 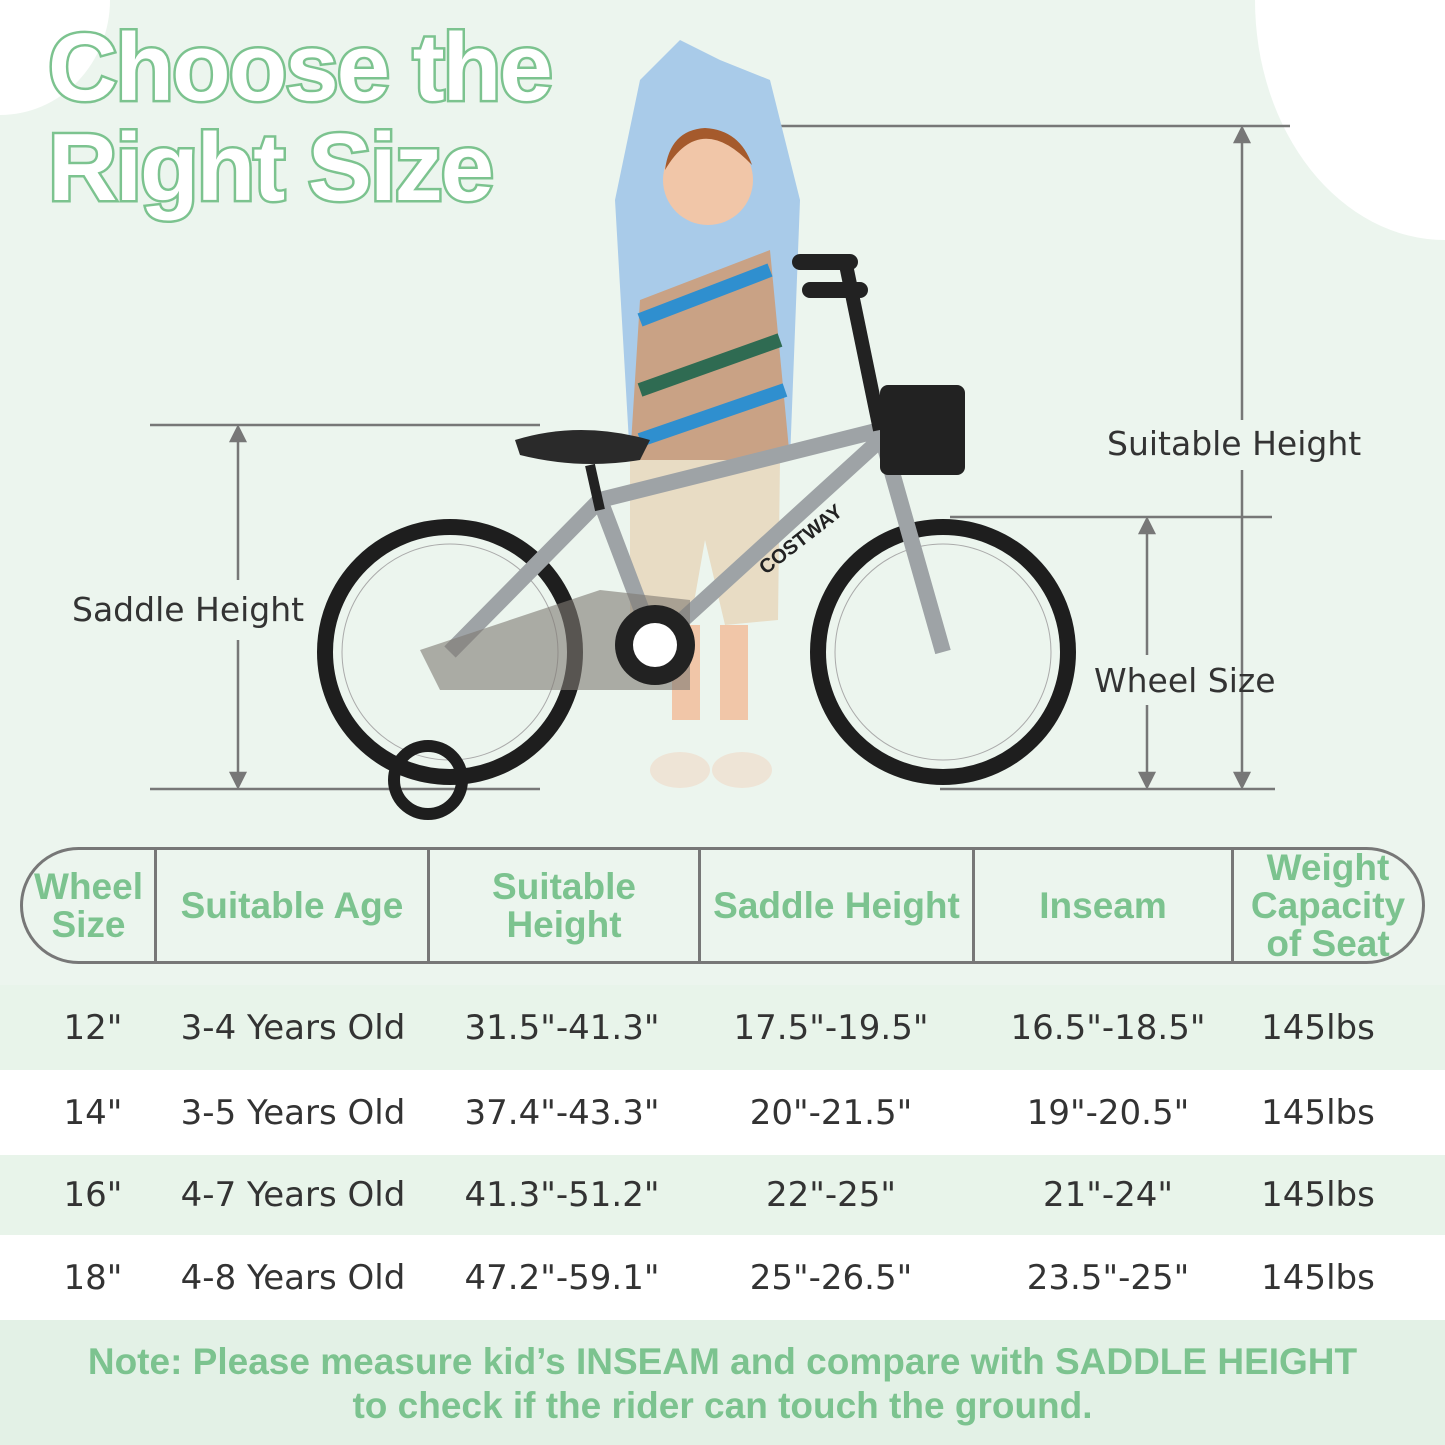 What do you see at coordinates (93, 1277) in the screenshot?
I see `cell-wheel-size: 18"` at bounding box center [93, 1277].